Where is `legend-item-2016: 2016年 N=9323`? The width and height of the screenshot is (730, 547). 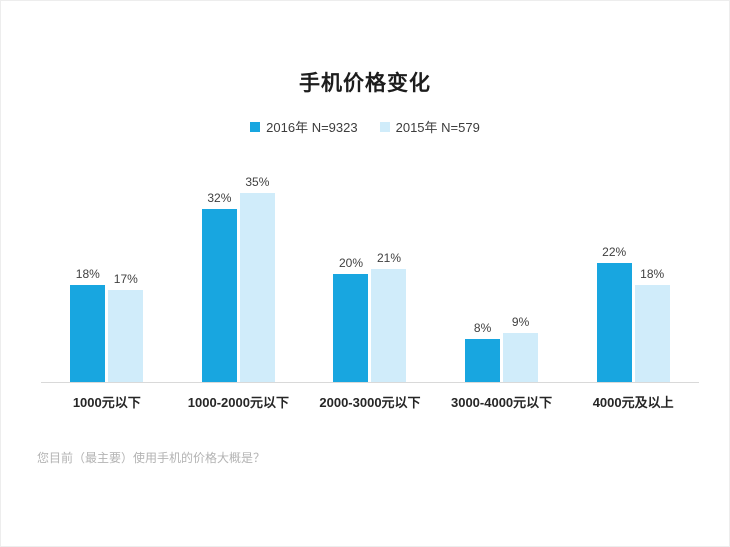
legend-item-2016: 2016年 N=9323 is located at coordinates (304, 126).